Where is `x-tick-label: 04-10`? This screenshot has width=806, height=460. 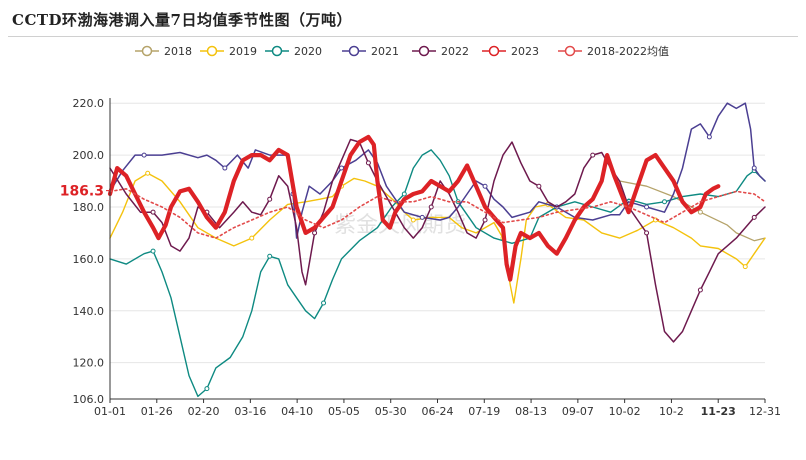
x-tick-label: 04-10 is located at coordinates (297, 411).